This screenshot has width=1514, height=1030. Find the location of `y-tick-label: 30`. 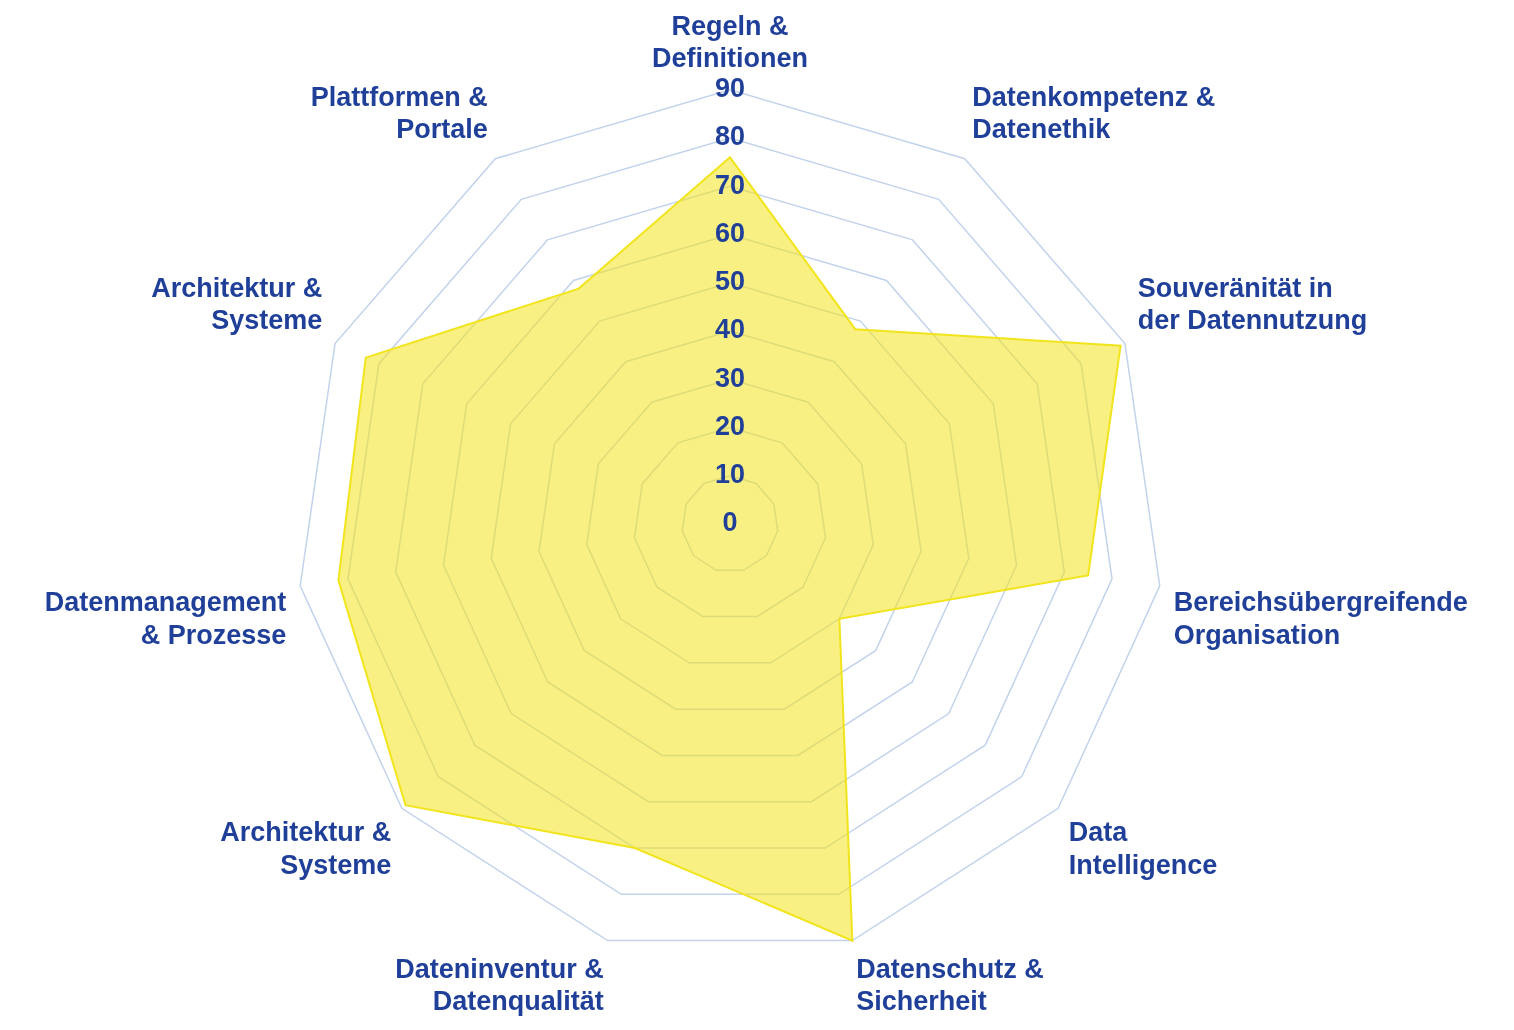

y-tick-label: 30 is located at coordinates (730, 377).